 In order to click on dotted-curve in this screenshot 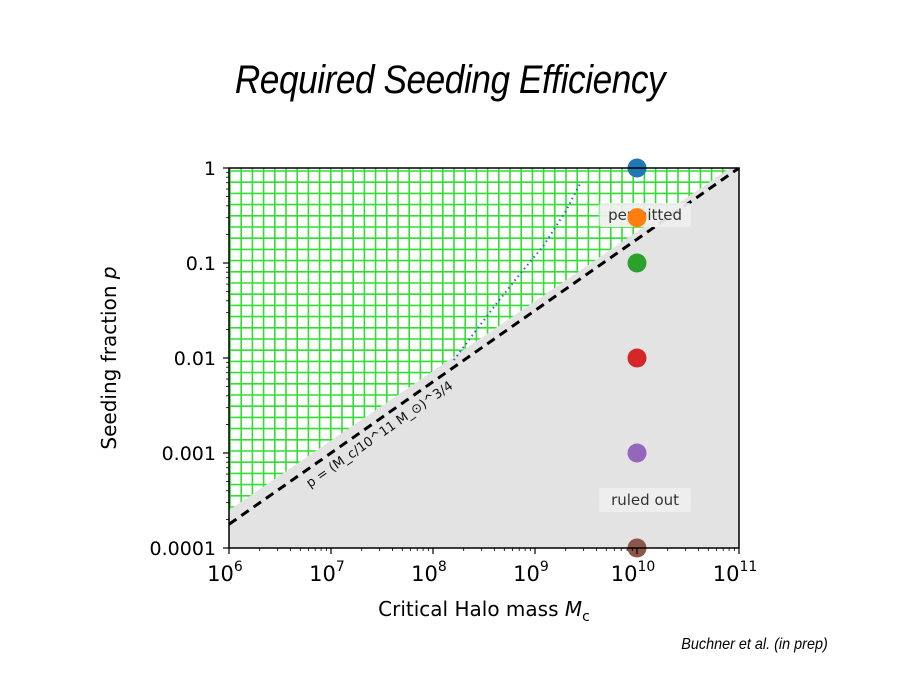, I will do `click(517, 271)`.